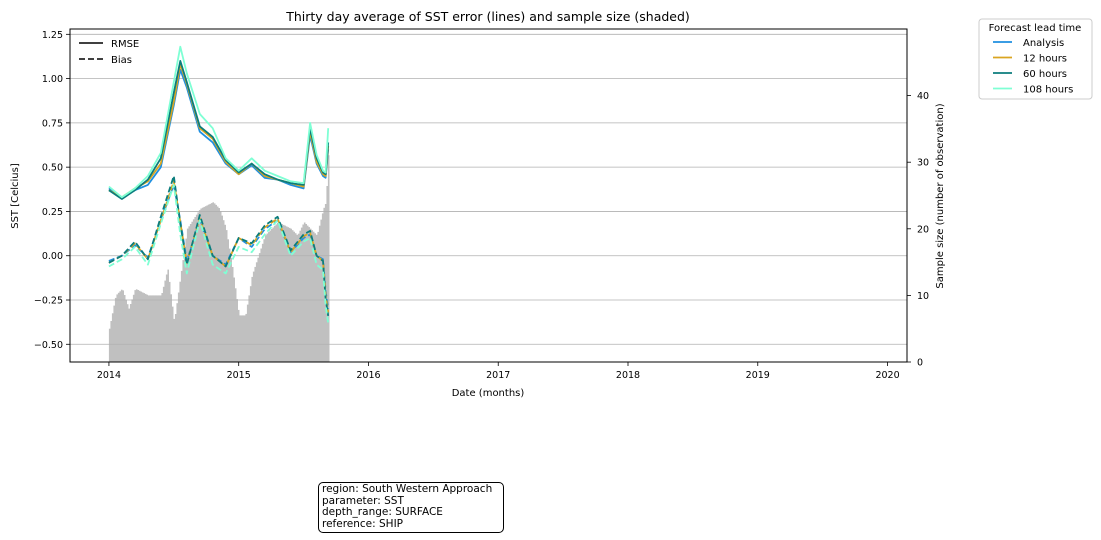 This screenshot has width=1101, height=540. Describe the element at coordinates (109, 375) in the screenshot. I see `x-tick-label: 2014` at that location.